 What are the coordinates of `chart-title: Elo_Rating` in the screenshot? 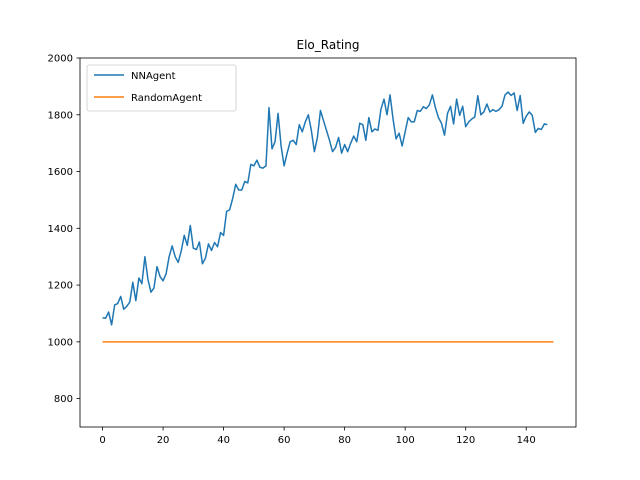 It's located at (328, 45).